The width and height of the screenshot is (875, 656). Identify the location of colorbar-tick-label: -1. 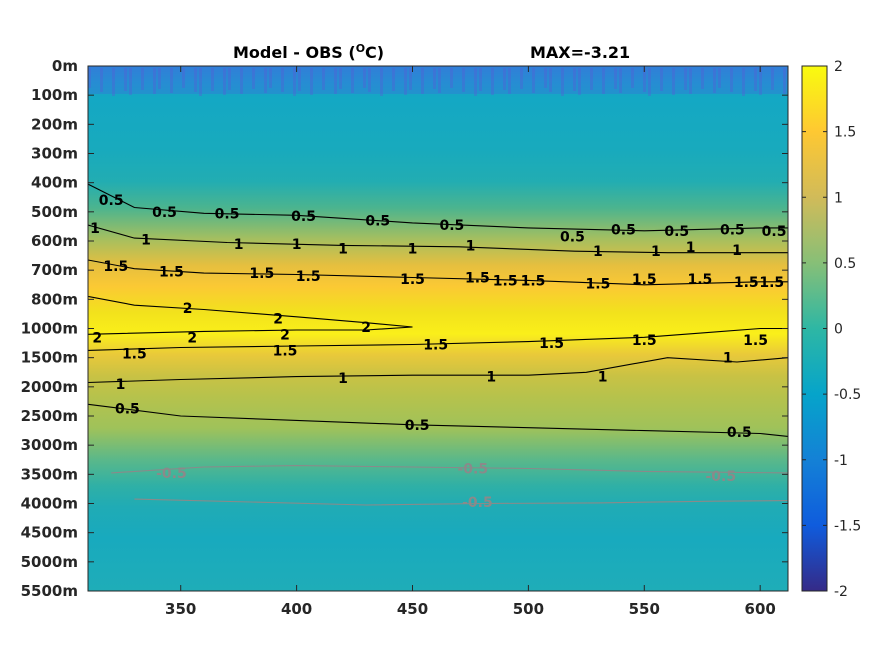
(841, 461).